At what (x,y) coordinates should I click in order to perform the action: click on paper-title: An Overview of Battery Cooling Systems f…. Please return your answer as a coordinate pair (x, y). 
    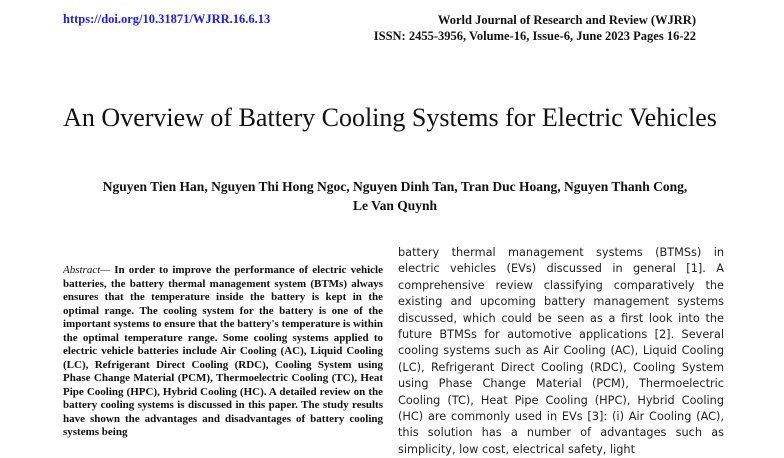
    Looking at the image, I should click on (390, 118).